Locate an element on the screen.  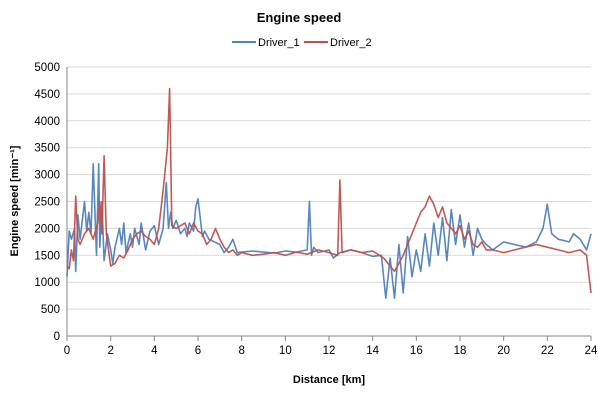
y-tick-label-4500: 4500 is located at coordinates (47, 95).